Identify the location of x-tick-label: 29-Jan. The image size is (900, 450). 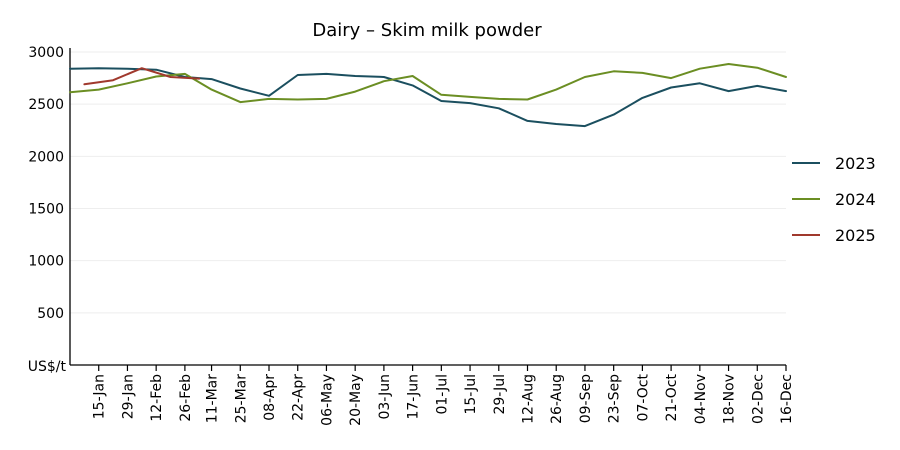
(128, 396).